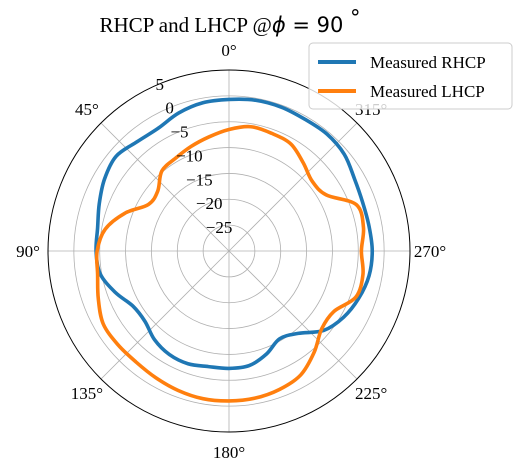 The height and width of the screenshot is (474, 520). Describe the element at coordinates (430, 251) in the screenshot. I see `angle-tick-label: 270°` at that location.